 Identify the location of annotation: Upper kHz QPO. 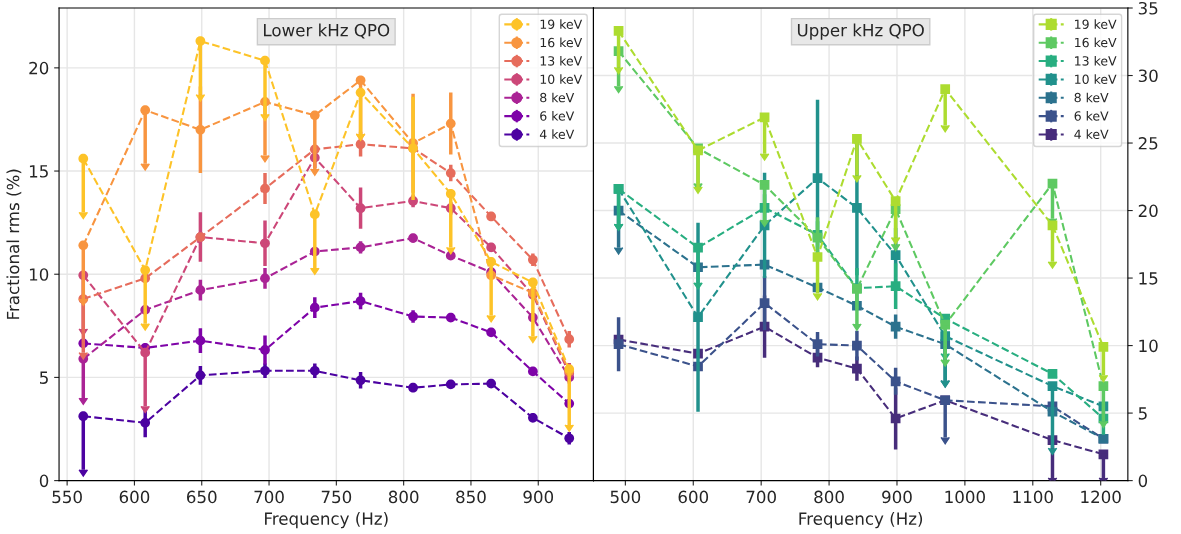
(860, 31).